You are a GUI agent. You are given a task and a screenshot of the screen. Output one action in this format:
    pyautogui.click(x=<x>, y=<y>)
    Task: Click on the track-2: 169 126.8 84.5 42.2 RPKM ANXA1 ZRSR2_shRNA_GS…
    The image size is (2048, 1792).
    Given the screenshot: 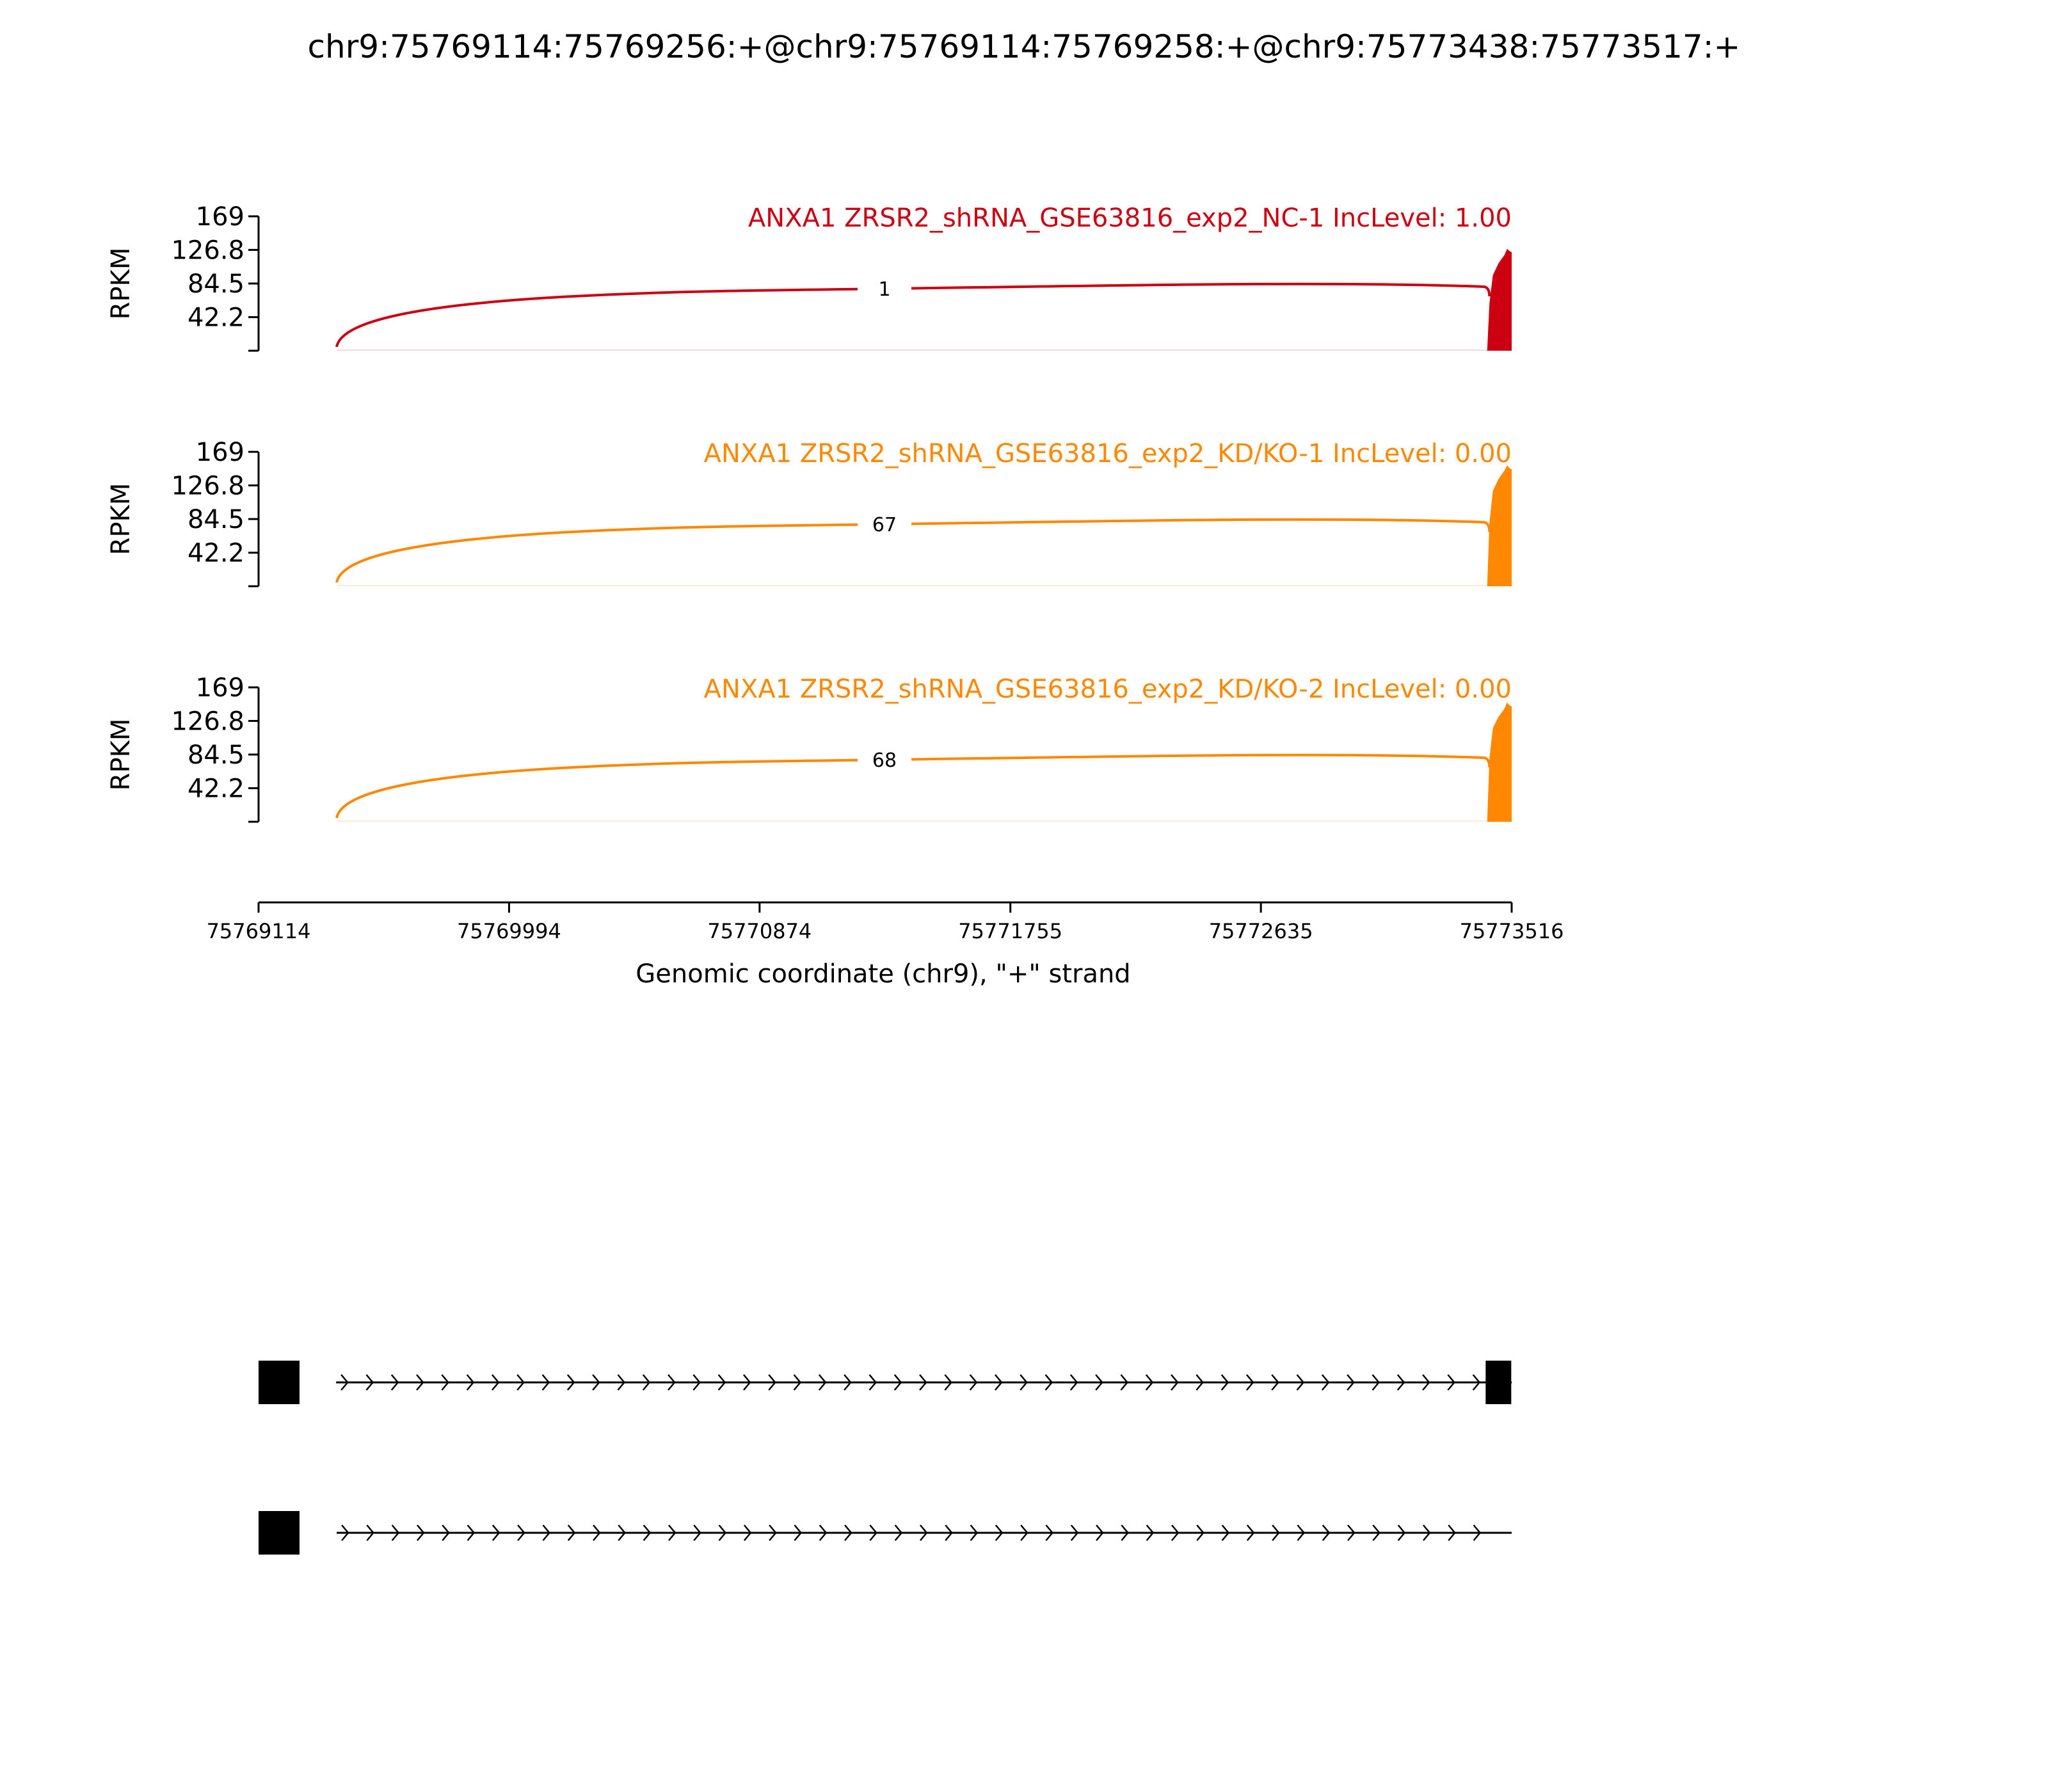 What is the action you would take?
    pyautogui.click(x=809, y=513)
    